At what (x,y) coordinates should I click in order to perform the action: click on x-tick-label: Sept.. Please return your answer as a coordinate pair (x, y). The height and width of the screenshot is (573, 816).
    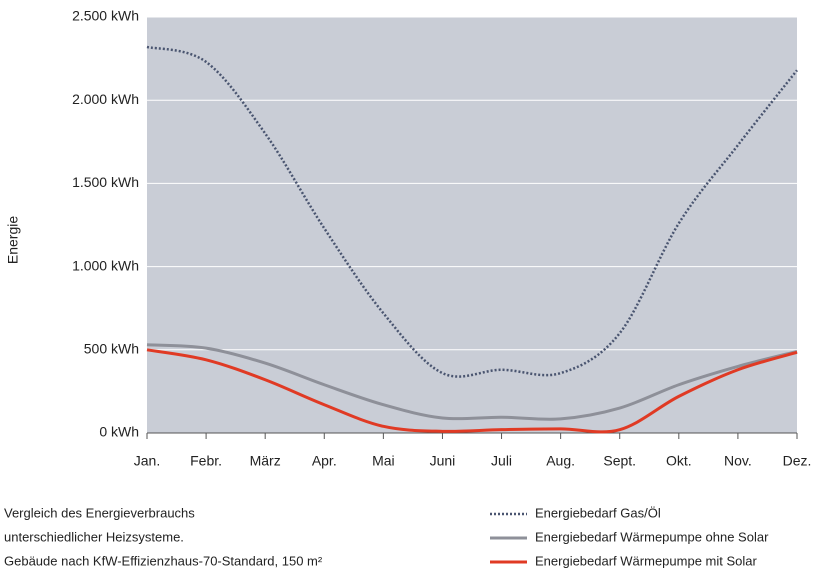
    Looking at the image, I should click on (619, 461).